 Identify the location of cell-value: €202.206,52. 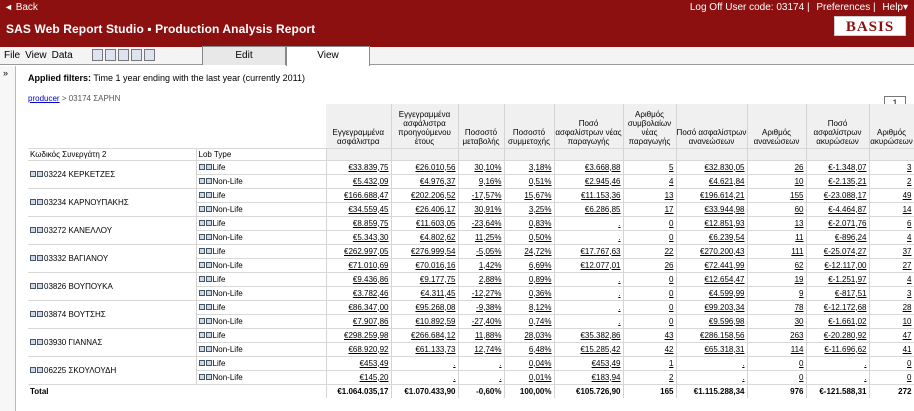
(433, 195).